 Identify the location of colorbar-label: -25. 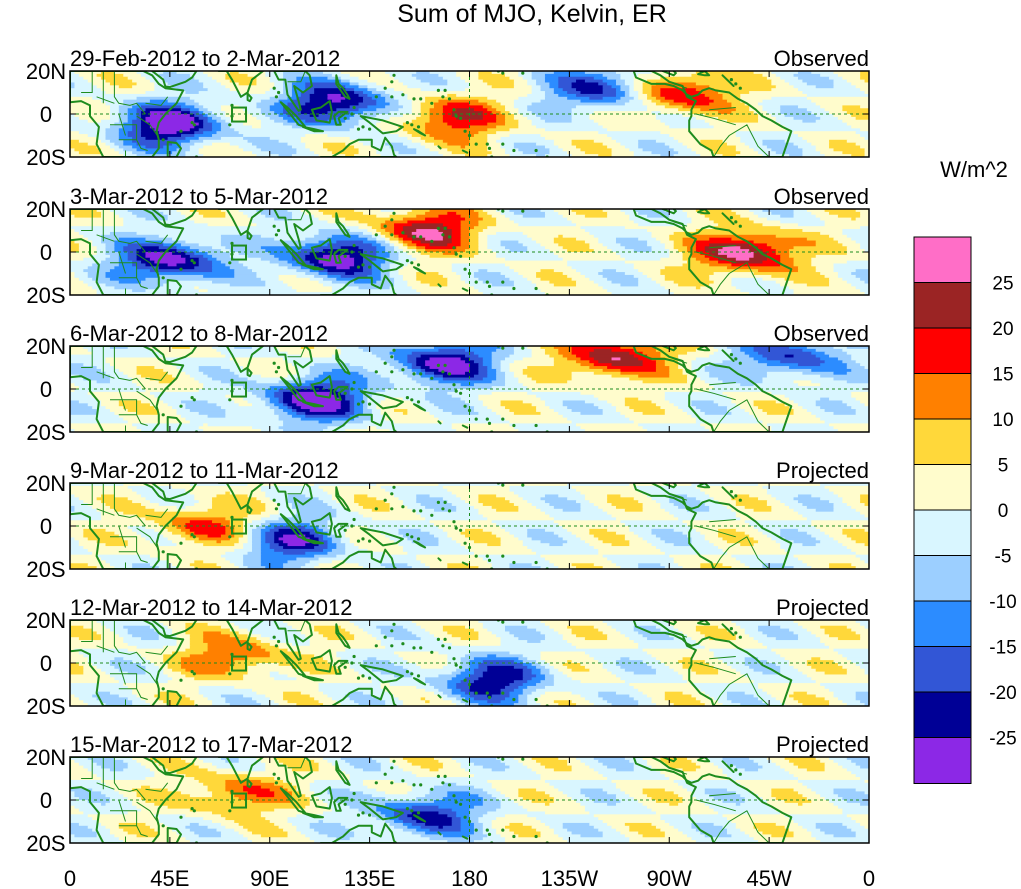
(1002, 739).